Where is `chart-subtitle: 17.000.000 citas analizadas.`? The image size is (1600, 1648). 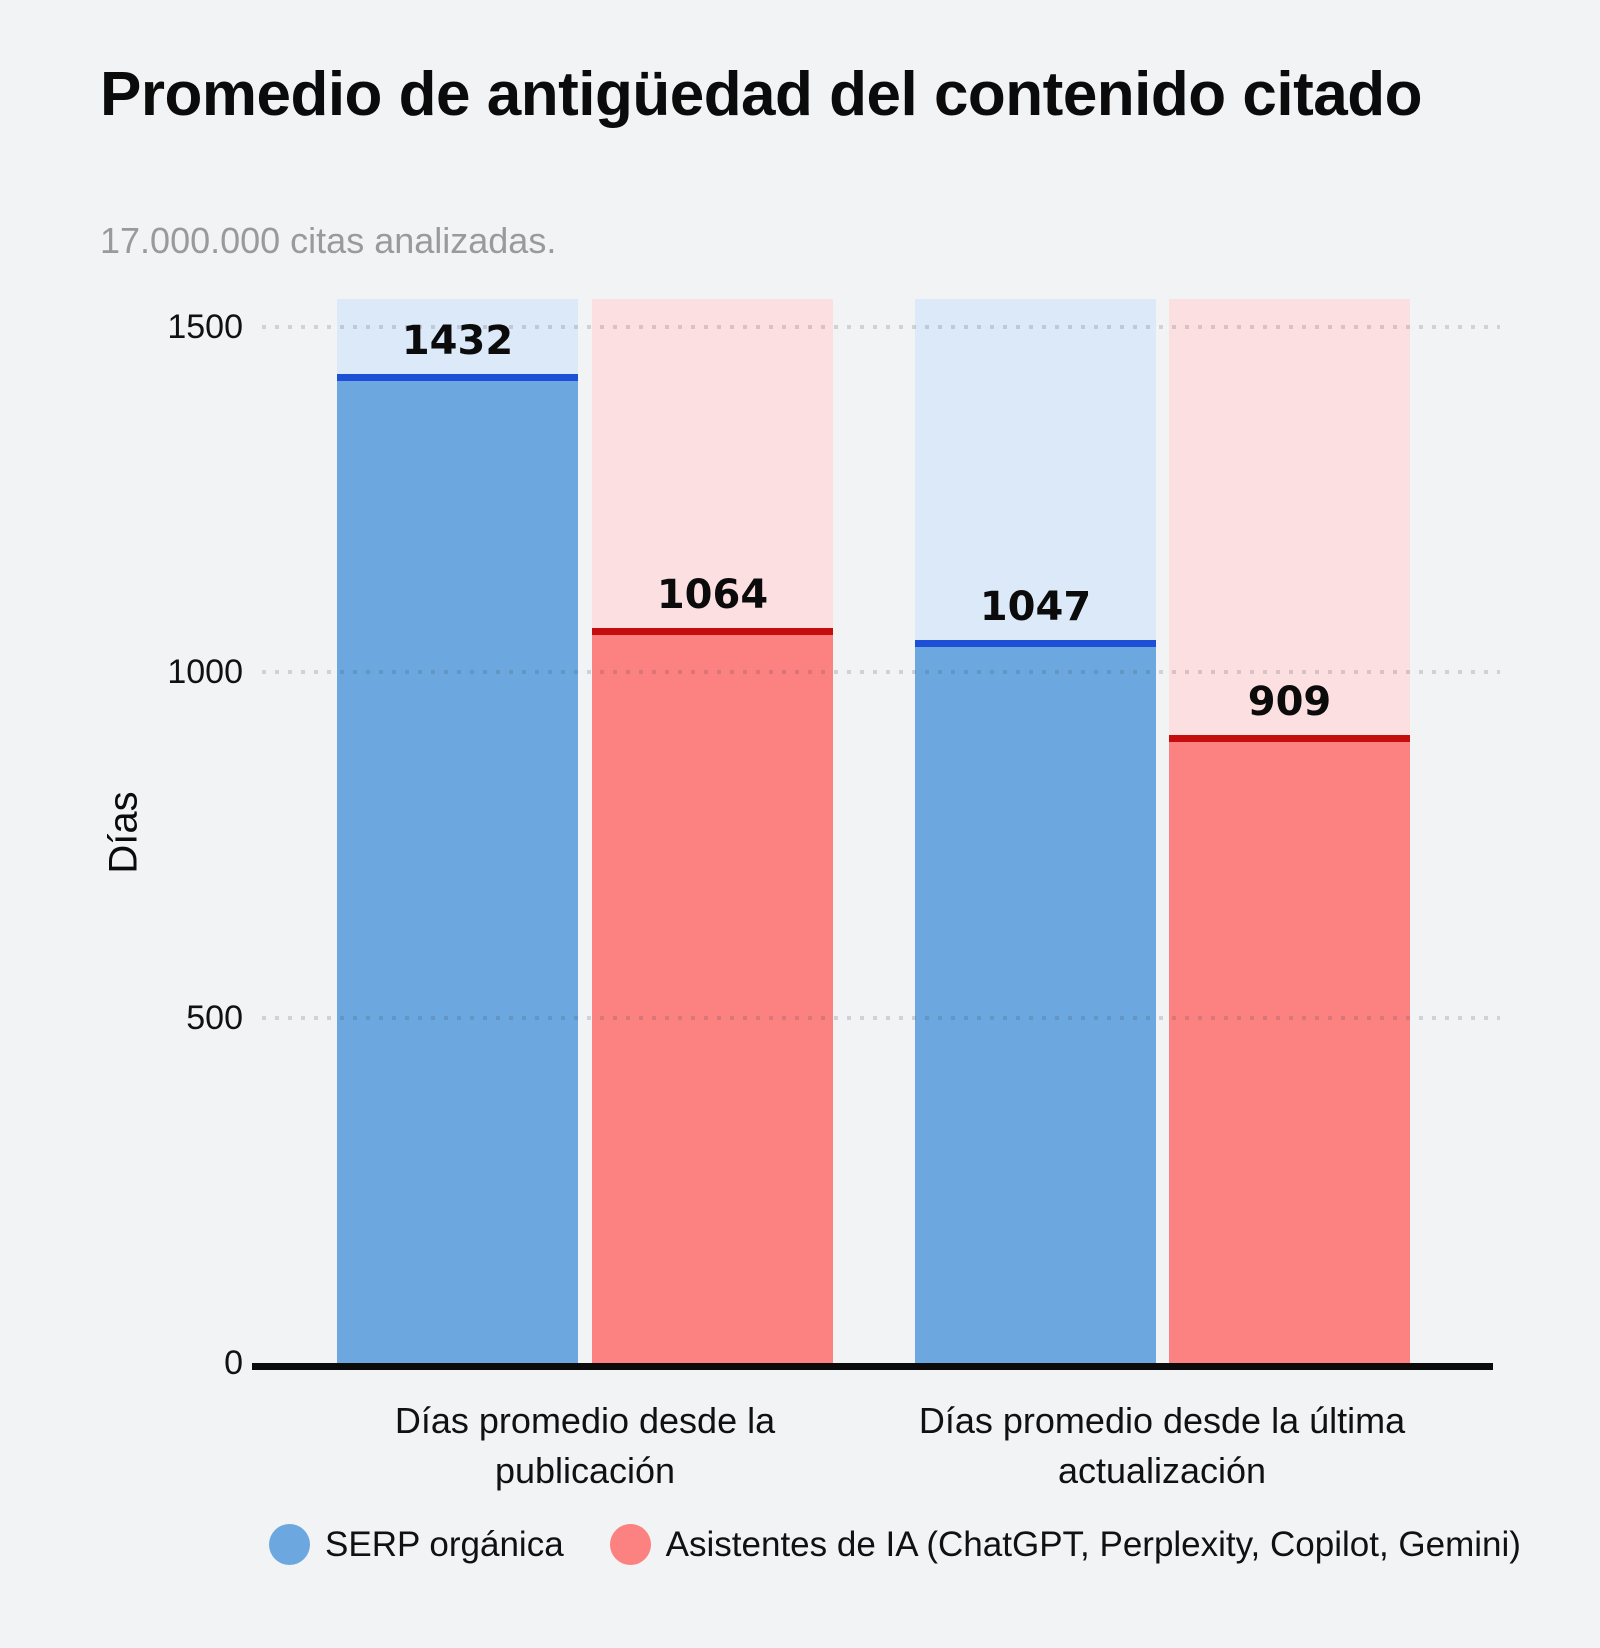 chart-subtitle: 17.000.000 citas analizadas. is located at coordinates (328, 240).